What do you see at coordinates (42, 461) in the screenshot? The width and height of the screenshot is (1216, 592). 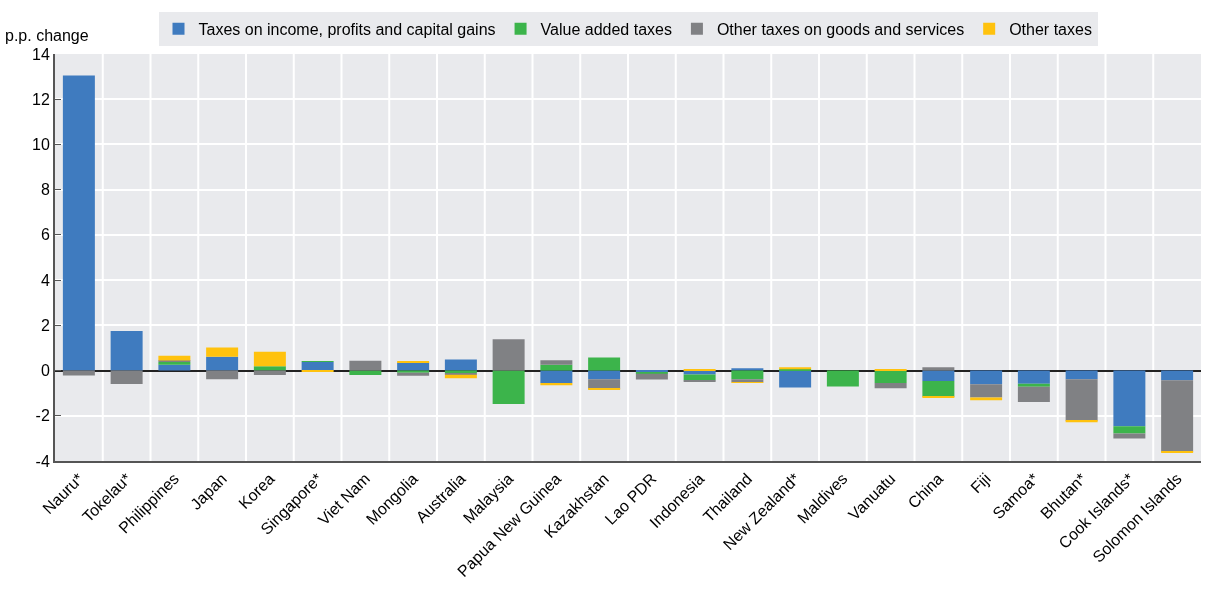 I see `y-tick-label: -4` at bounding box center [42, 461].